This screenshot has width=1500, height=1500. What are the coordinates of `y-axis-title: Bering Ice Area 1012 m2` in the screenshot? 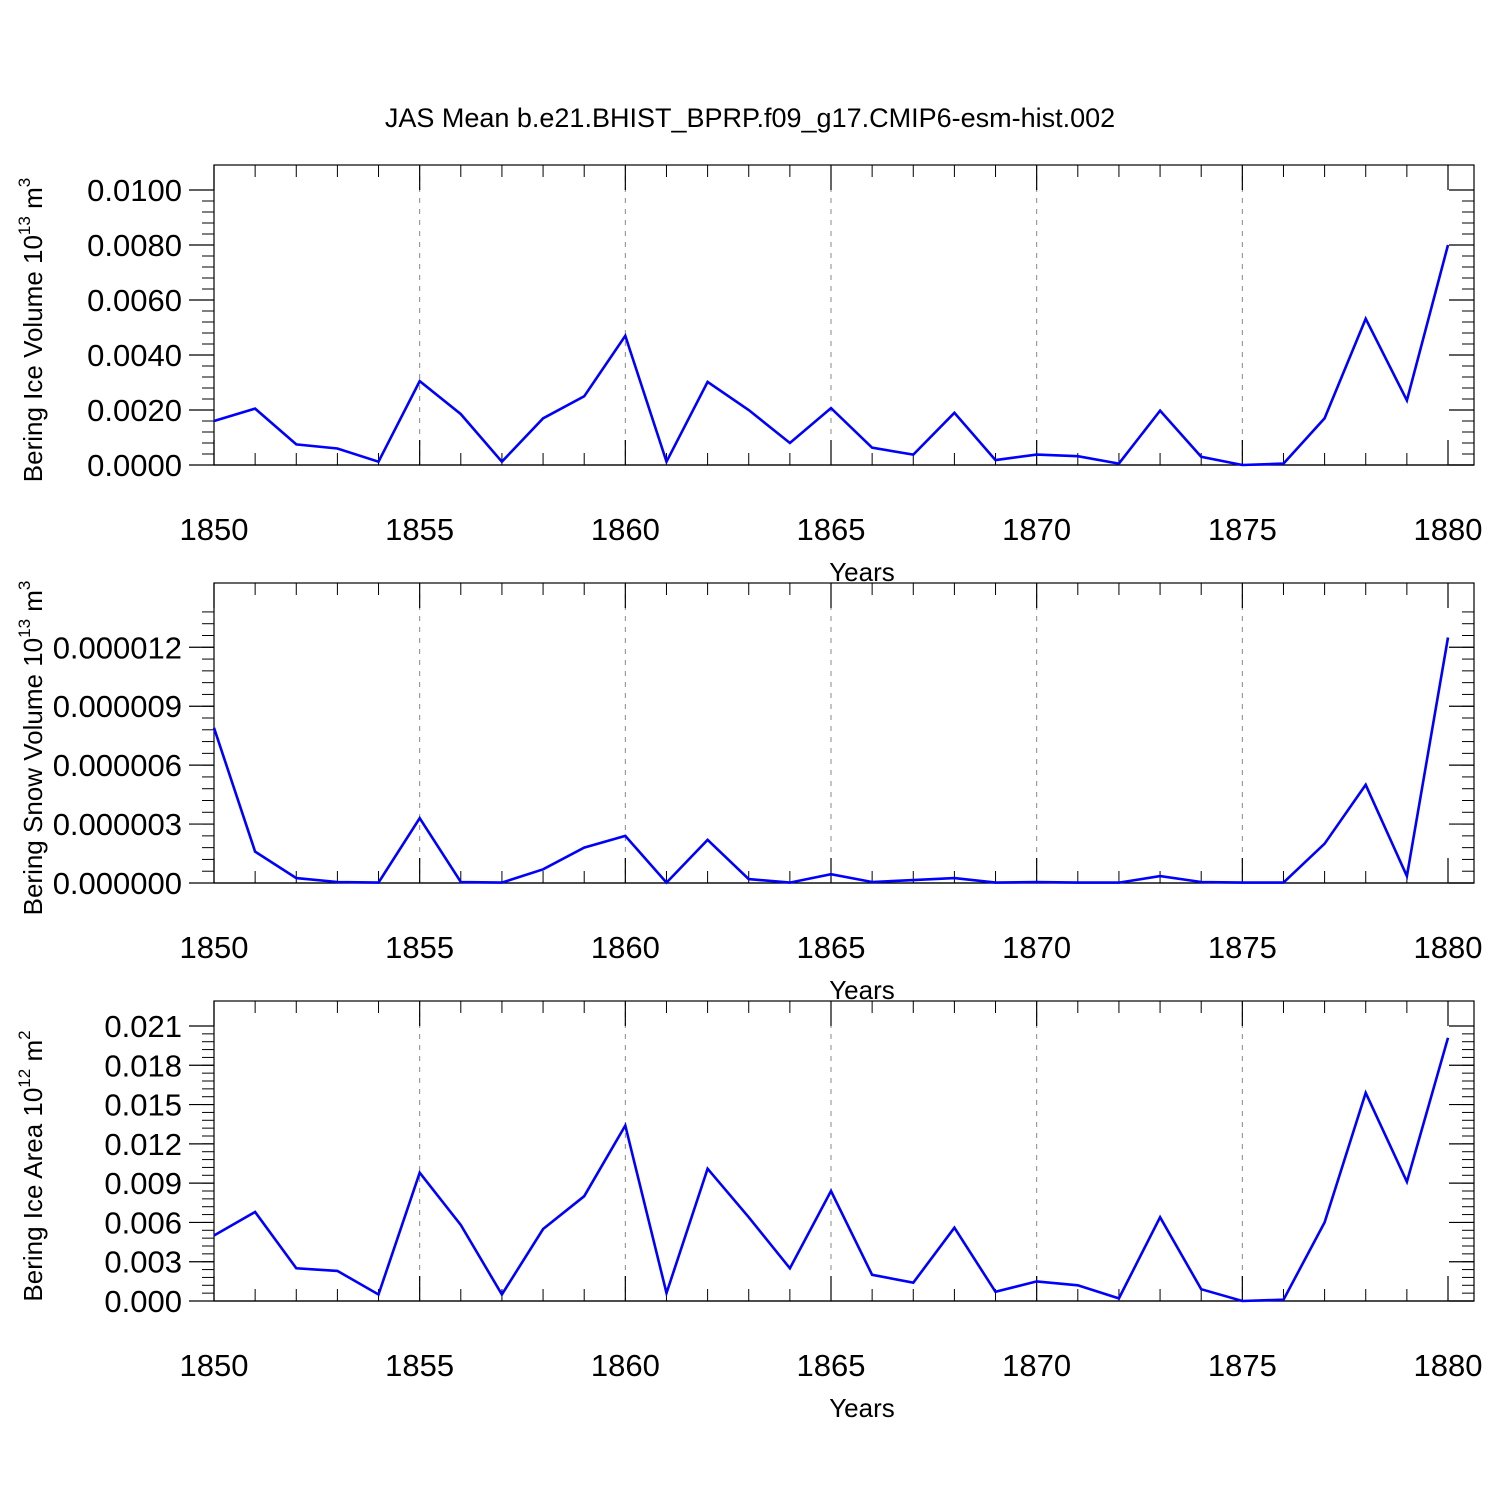 It's located at (31, 1165).